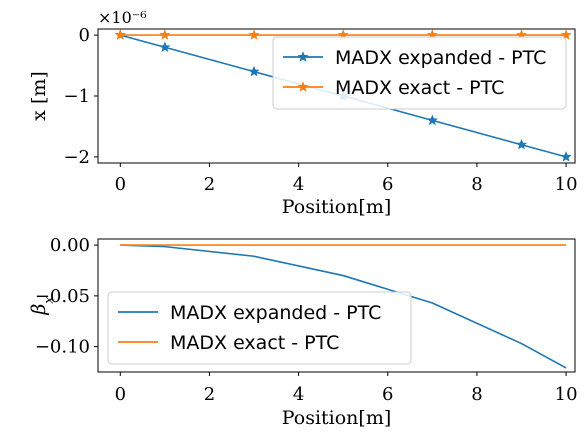 Image resolution: width=585 pixels, height=434 pixels. Describe the element at coordinates (84, 35) in the screenshot. I see `y-tick-label: 0` at that location.